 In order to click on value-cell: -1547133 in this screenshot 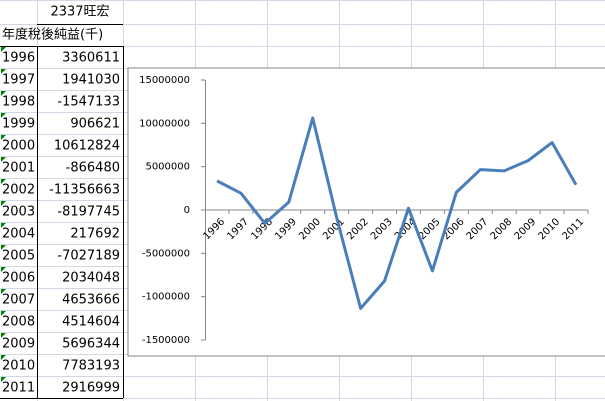, I will do `click(88, 102)`.